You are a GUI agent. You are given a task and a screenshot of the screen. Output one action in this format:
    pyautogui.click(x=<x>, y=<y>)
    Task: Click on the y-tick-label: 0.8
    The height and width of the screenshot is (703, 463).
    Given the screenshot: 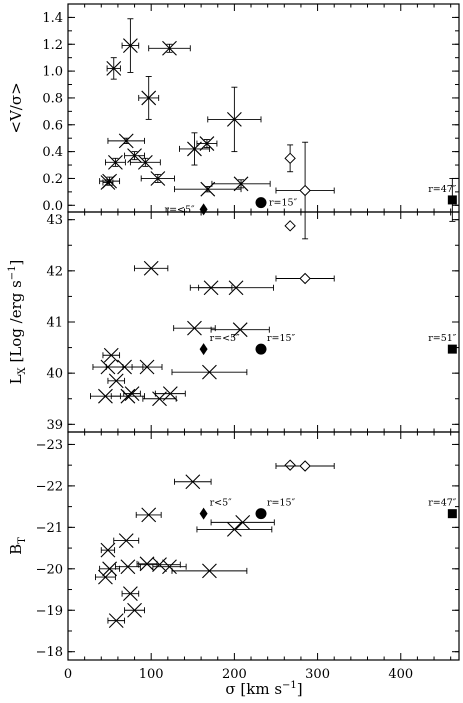 What is the action you would take?
    pyautogui.click(x=52, y=98)
    